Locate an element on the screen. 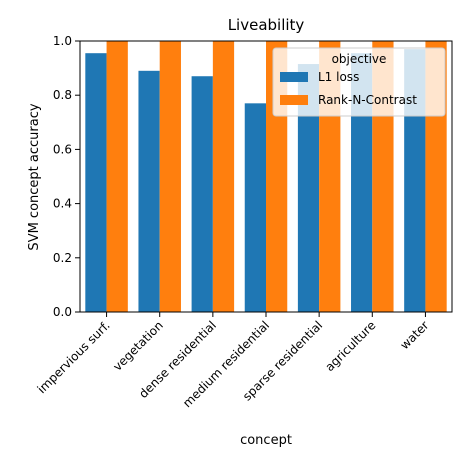 Image resolution: width=466 pixels, height=466 pixels. y-tick-label: 0.8 is located at coordinates (62, 95).